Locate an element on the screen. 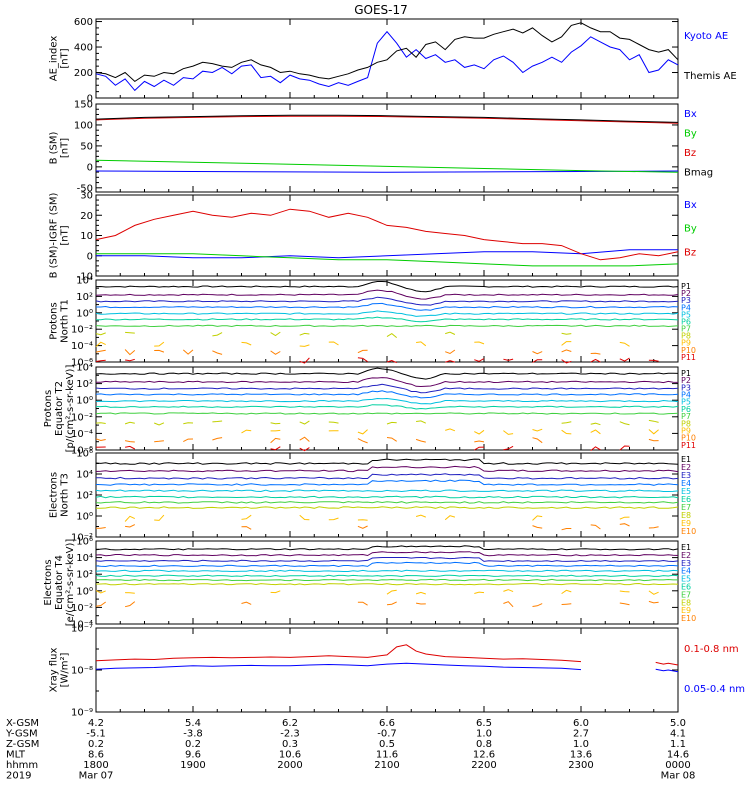  legend-e2: E2 is located at coordinates (686, 467).